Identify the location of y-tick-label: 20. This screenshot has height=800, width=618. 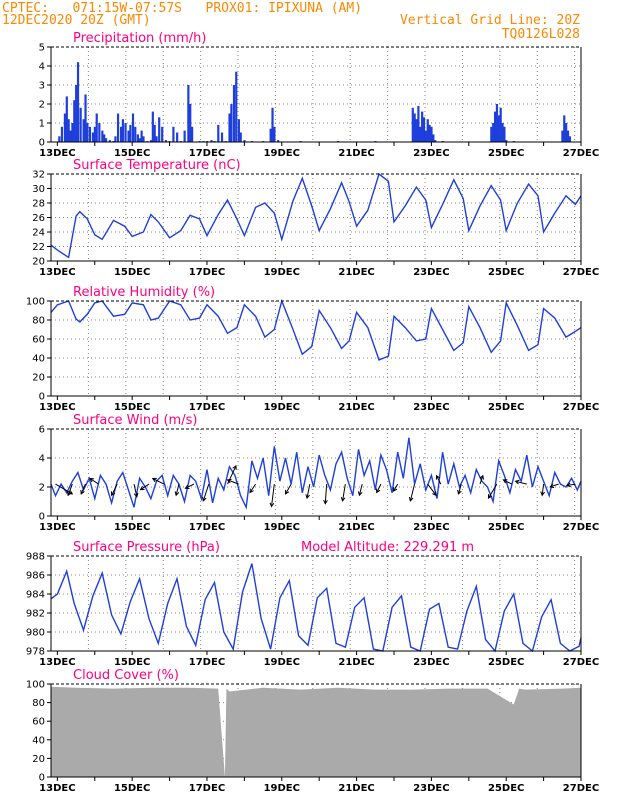
(38, 262).